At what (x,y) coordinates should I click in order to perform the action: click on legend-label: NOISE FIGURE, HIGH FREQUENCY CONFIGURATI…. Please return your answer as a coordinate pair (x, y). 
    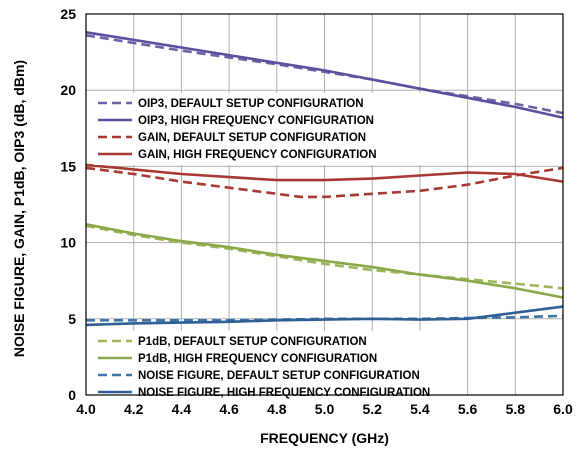
    Looking at the image, I should click on (284, 393).